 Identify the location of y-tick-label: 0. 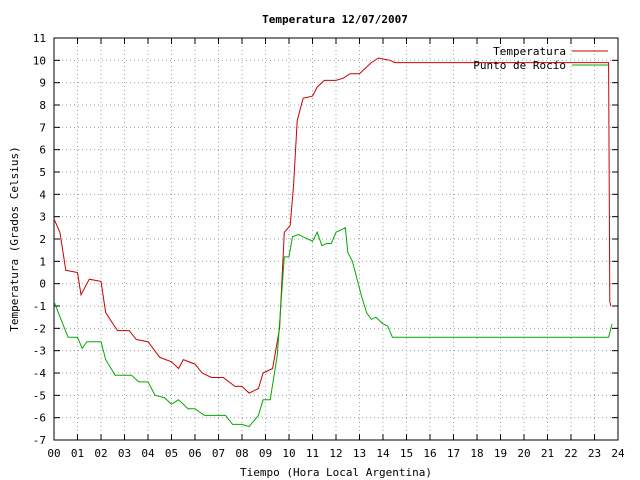
(42, 284).